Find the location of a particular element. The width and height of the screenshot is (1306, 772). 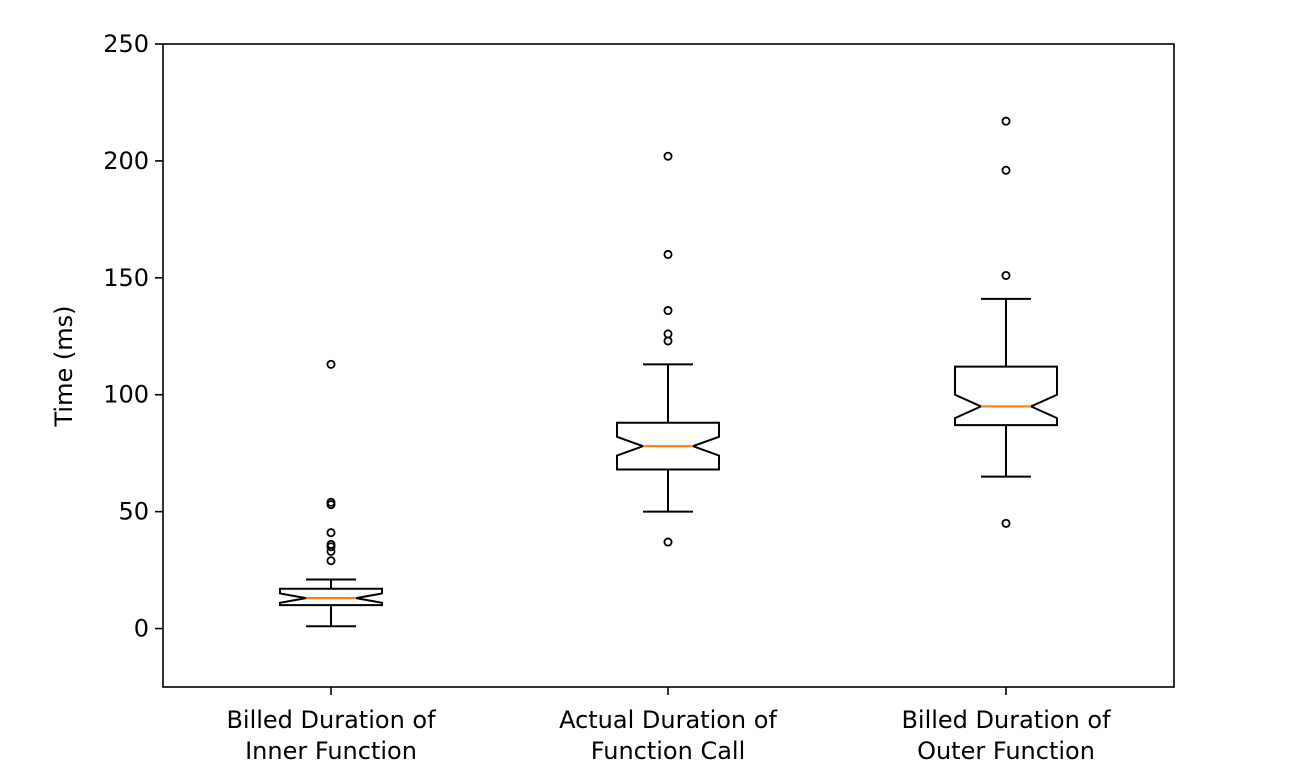

x-tick-label: Billed Duration of Outer Function is located at coordinates (1006, 735).